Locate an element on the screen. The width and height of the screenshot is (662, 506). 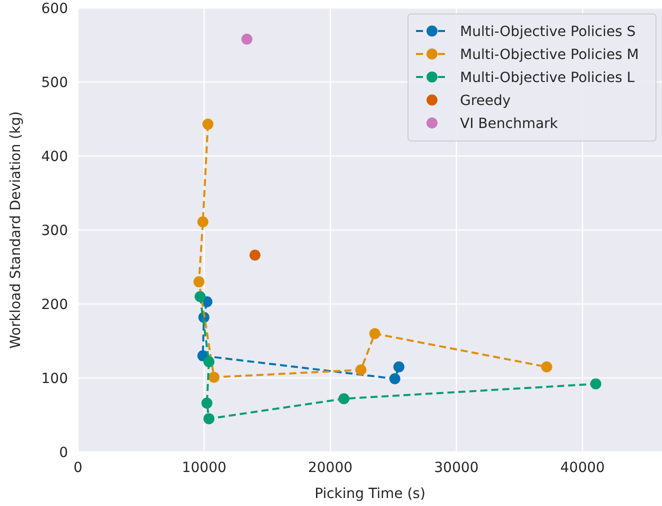
legend-label: Greedy is located at coordinates (485, 101).